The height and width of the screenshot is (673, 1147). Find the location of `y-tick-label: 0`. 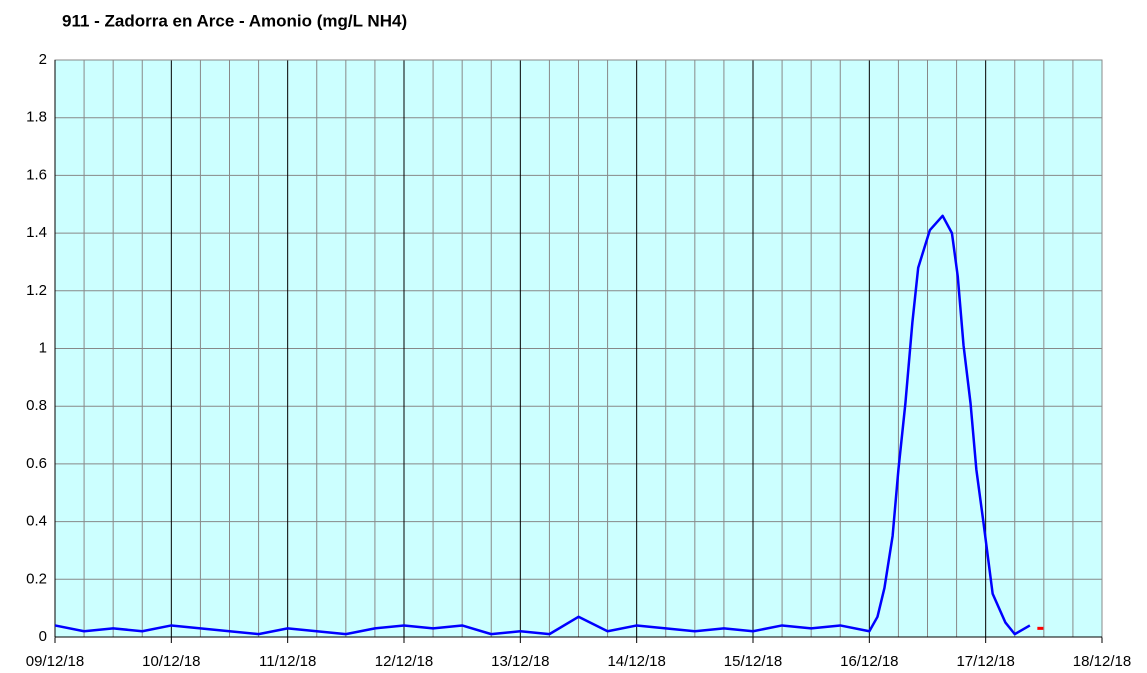

y-tick-label: 0 is located at coordinates (43, 636).